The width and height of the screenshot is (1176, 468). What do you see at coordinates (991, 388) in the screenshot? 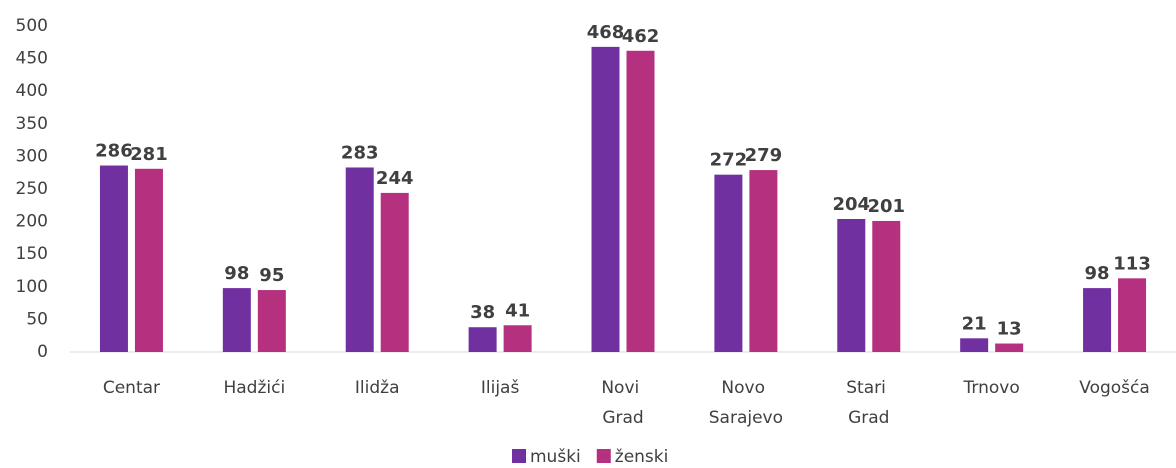
I see `x-tick-label: Trnovo` at bounding box center [991, 388].